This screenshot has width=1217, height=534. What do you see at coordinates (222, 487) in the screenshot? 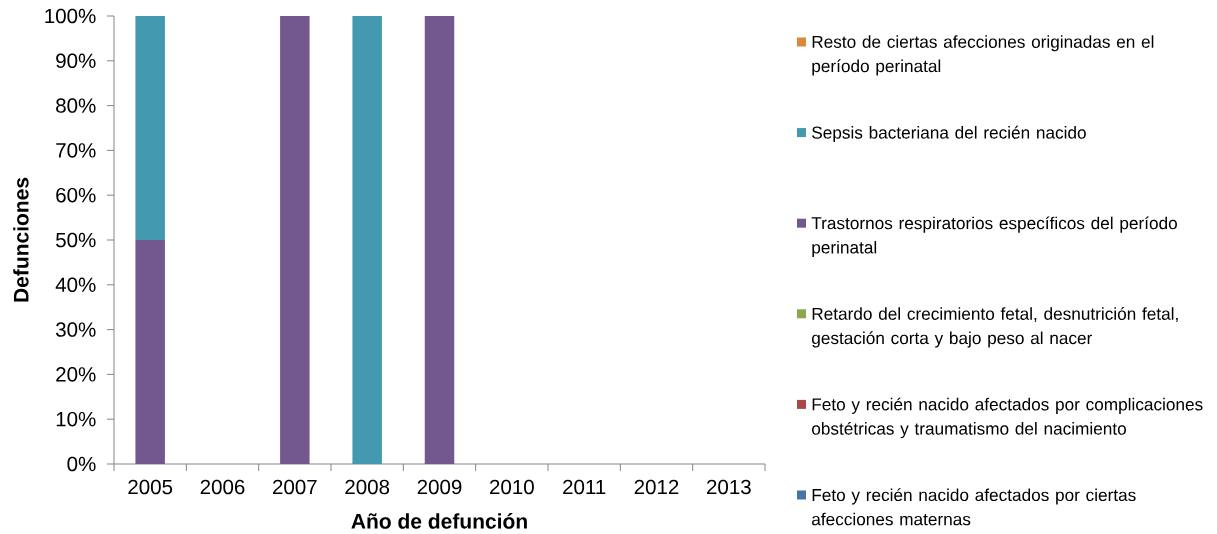
I see `x-tick-label: 2006` at bounding box center [222, 487].